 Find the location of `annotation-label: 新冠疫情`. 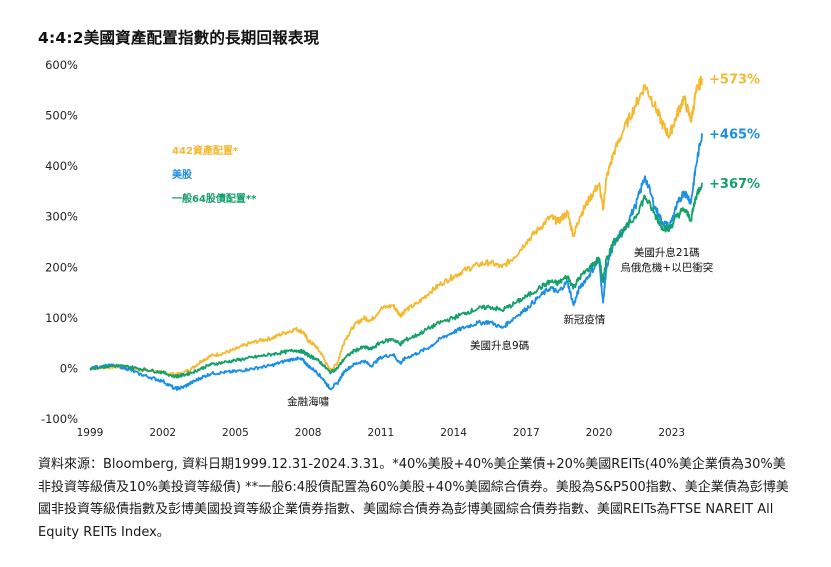

annotation-label: 新冠疫情 is located at coordinates (584, 319).